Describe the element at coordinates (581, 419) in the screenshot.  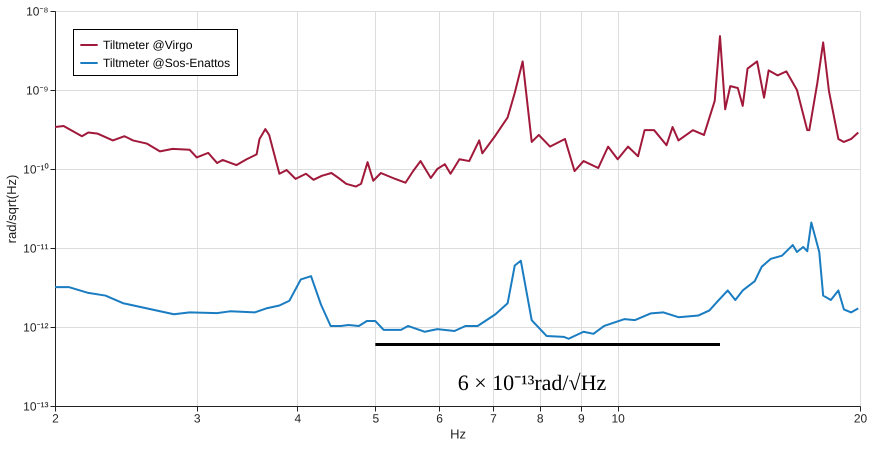
I see `x-tick-label: 9` at that location.